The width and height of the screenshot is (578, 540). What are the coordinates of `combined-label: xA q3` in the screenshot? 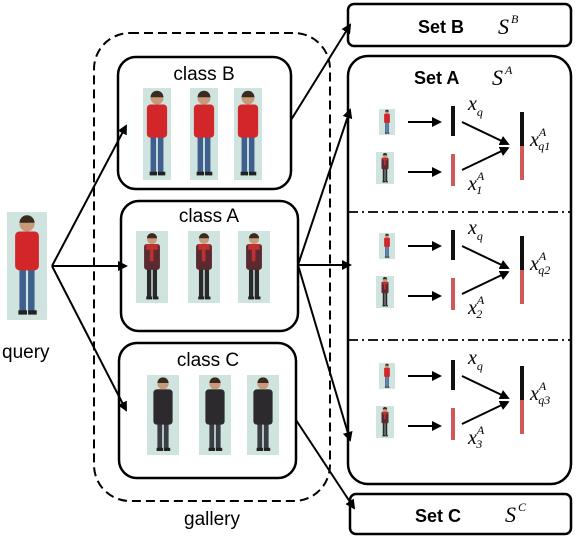 It's located at (539, 393).